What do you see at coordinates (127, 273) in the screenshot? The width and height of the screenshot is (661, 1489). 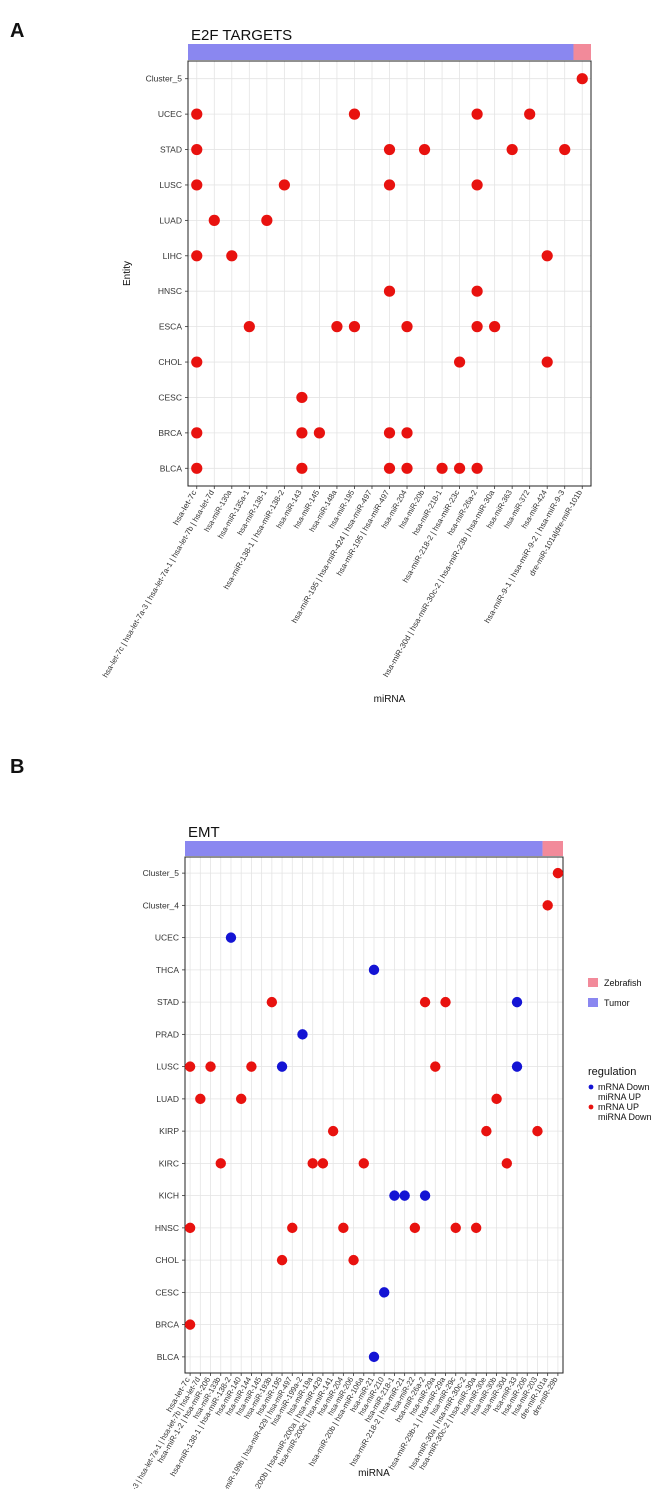 I see `y-axis-title: Entity` at bounding box center [127, 273].